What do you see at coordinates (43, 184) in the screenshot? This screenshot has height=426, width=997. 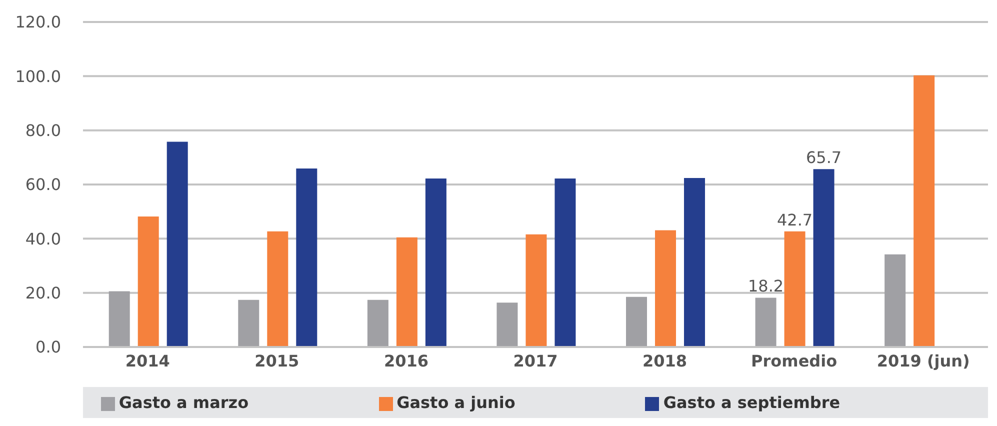 I see `y-tick-label: 60.0` at bounding box center [43, 184].